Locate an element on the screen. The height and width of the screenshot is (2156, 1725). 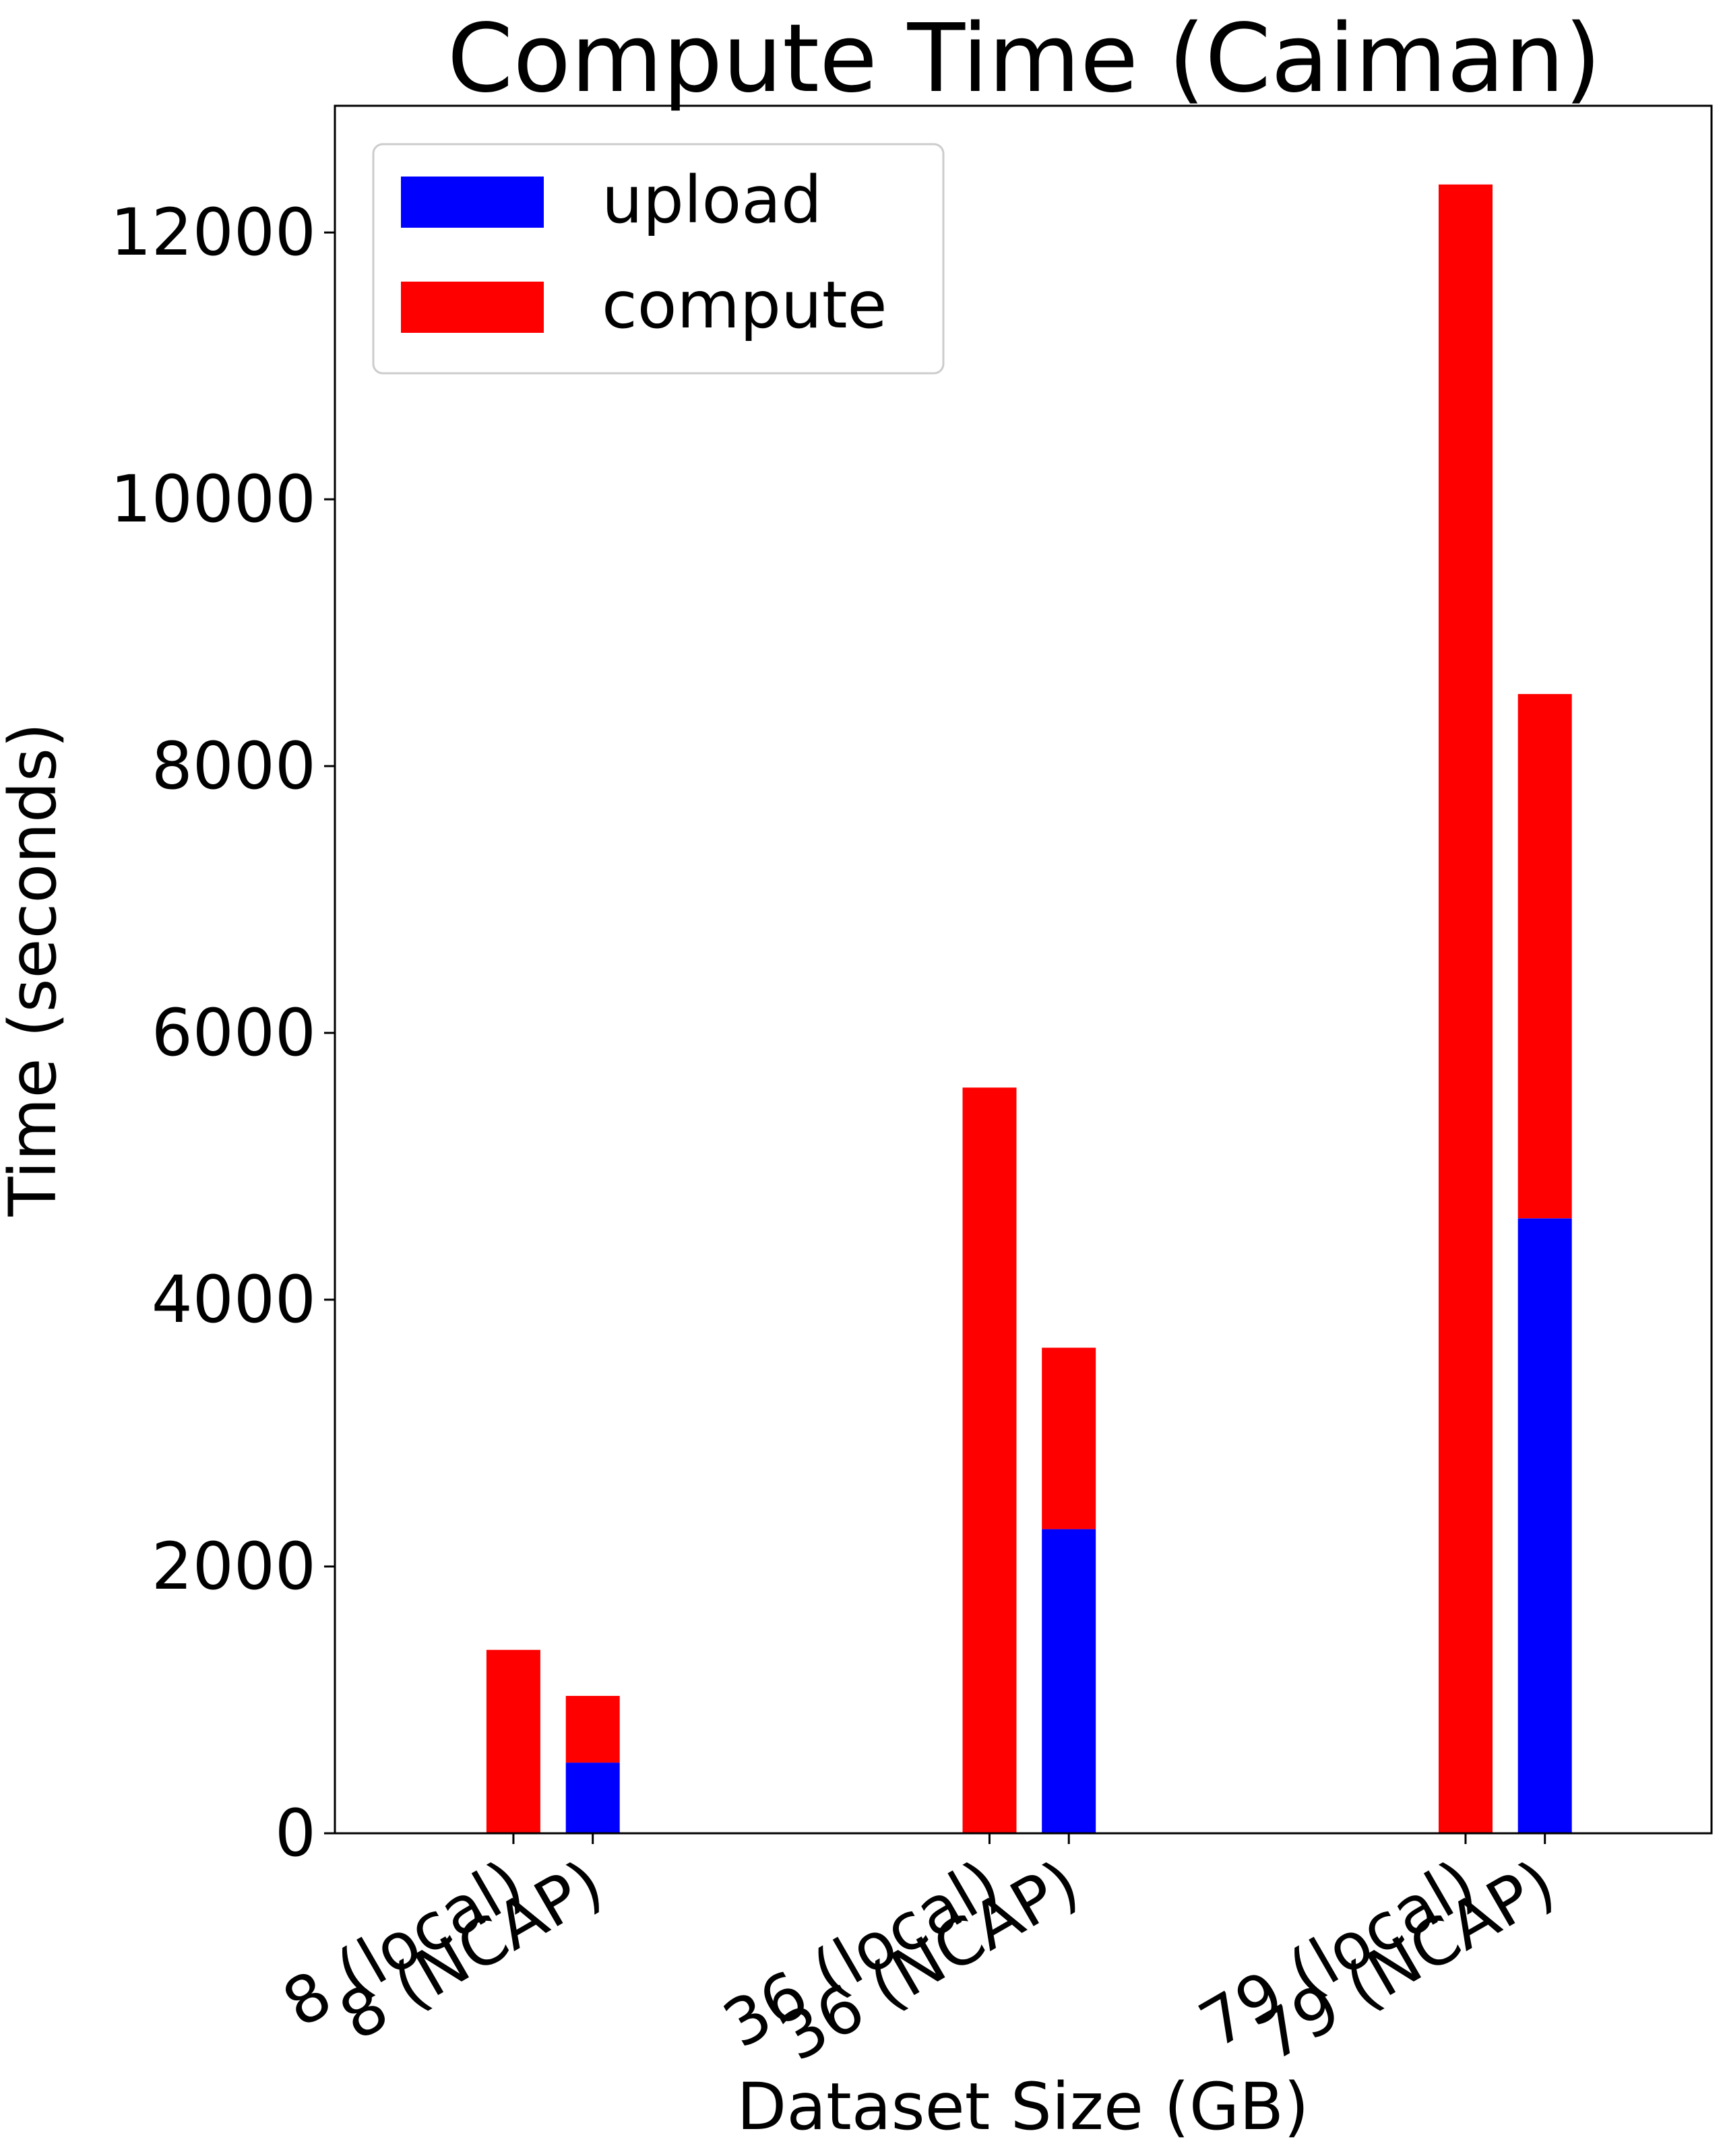
y-tick-label: 0 is located at coordinates (295, 1833).